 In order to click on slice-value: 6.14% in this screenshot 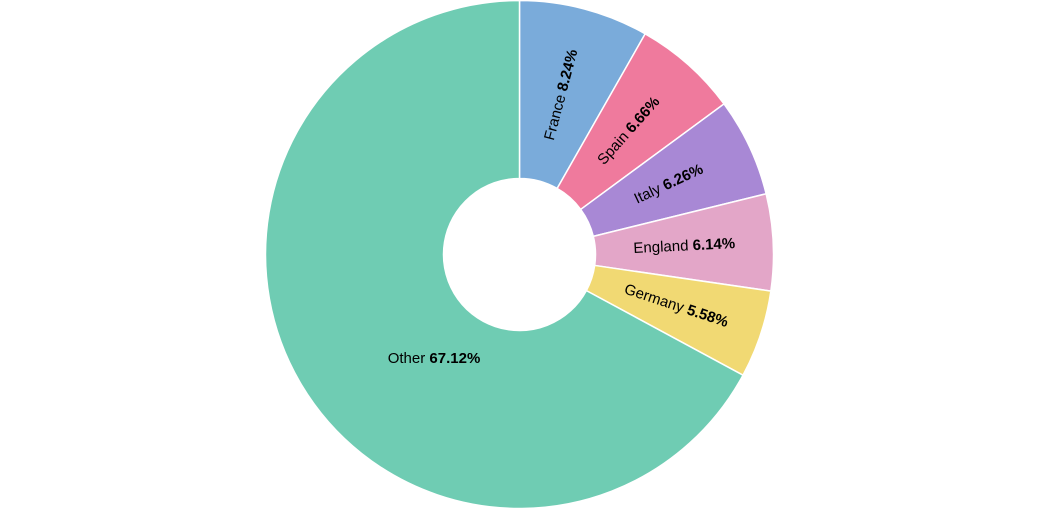, I will do `click(713, 244)`.